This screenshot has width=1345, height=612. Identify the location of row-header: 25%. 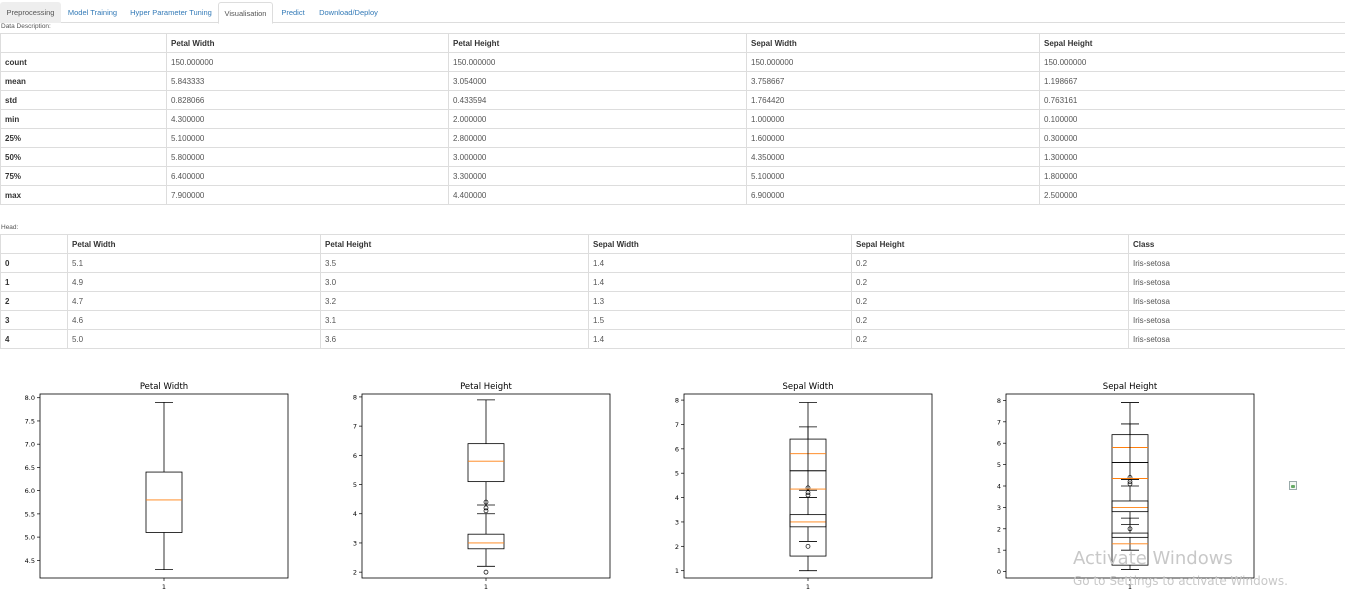
(83, 138).